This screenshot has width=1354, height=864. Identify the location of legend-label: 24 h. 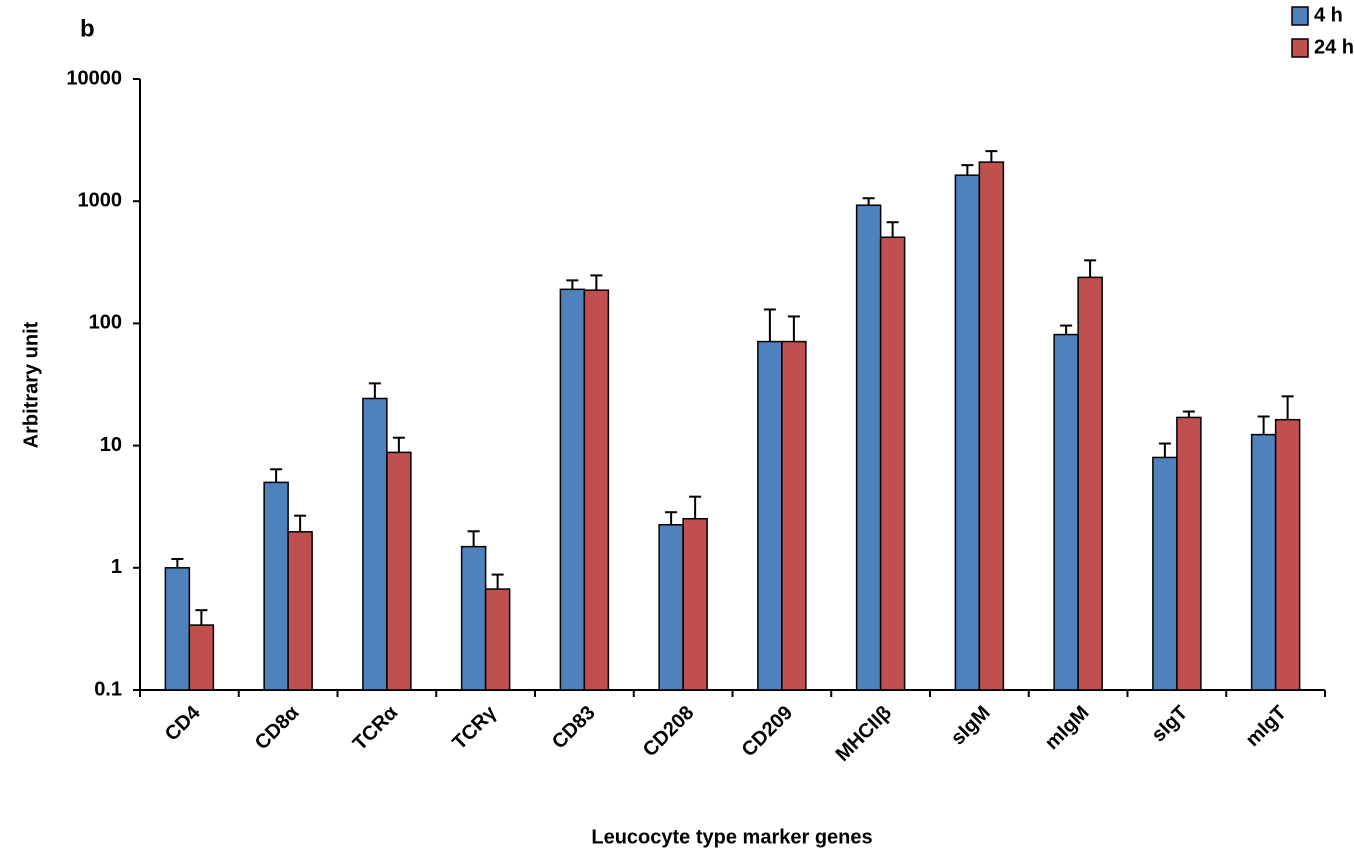
(1334, 47).